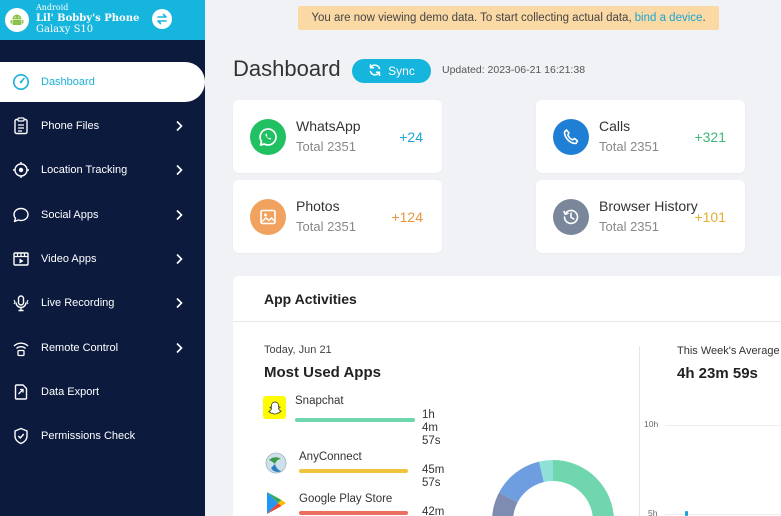 The height and width of the screenshot is (516, 781). Describe the element at coordinates (318, 206) in the screenshot. I see `stat-name: Photos` at that location.